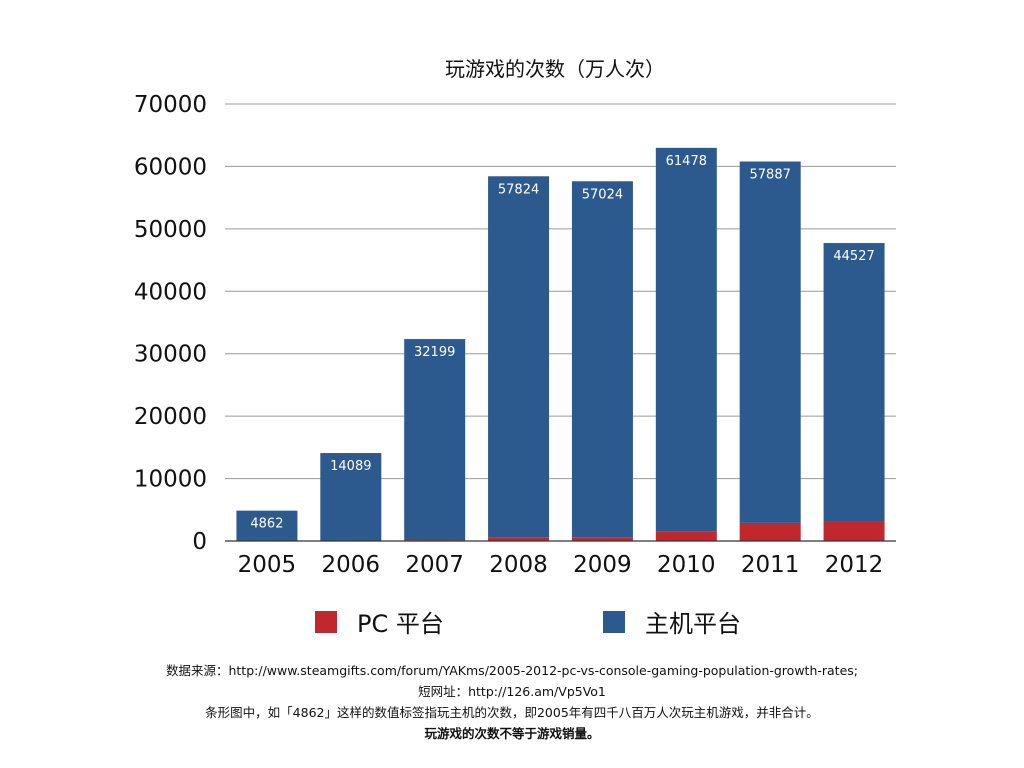 The width and height of the screenshot is (1024, 768). I want to click on bar-pc-2012, so click(854, 531).